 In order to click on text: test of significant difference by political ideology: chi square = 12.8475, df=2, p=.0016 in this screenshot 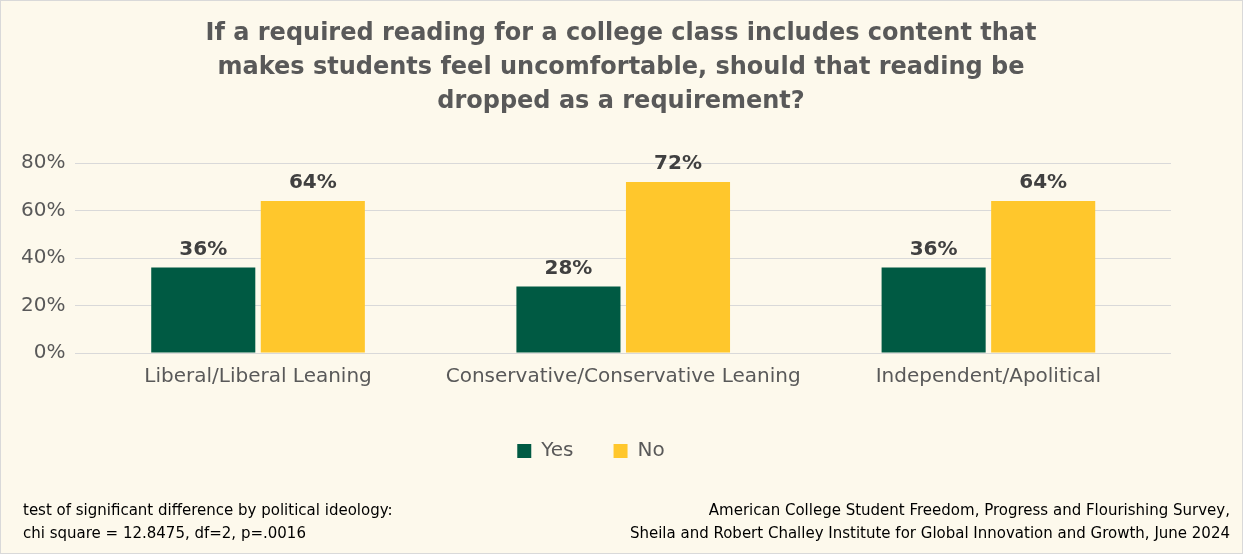, I will do `click(208, 522)`.